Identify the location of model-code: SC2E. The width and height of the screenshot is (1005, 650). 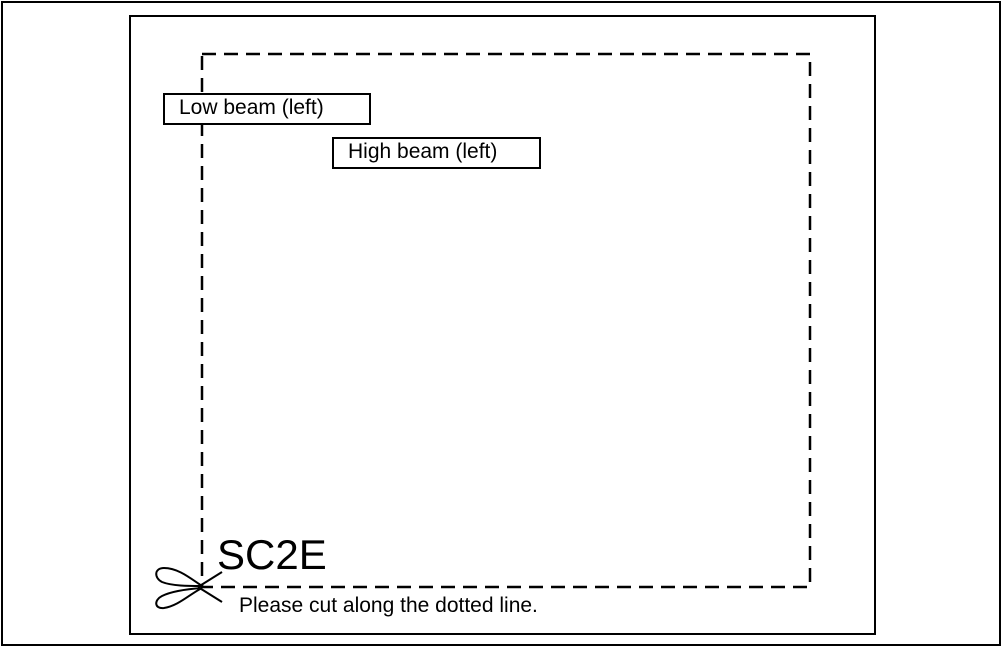
(272, 554).